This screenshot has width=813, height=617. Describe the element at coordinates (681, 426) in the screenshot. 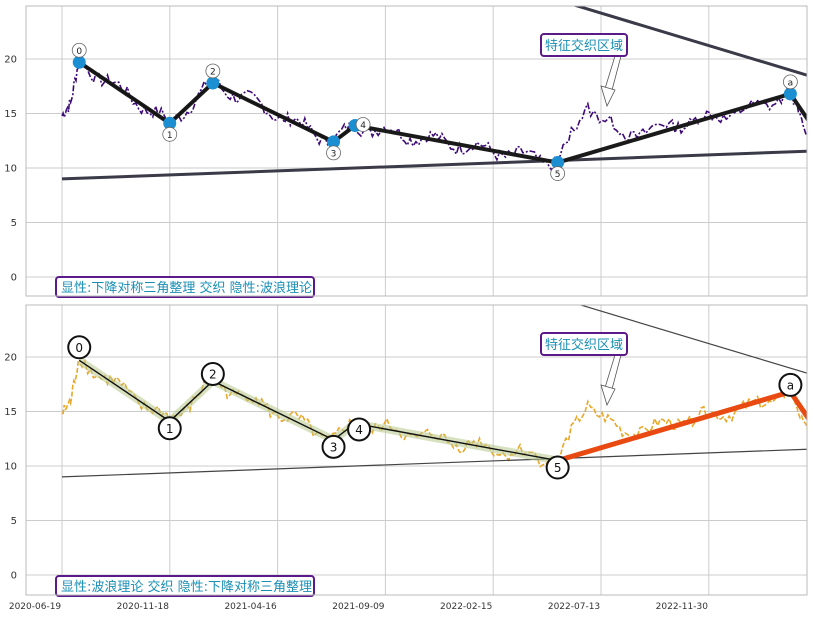

I see `correction-line` at that location.